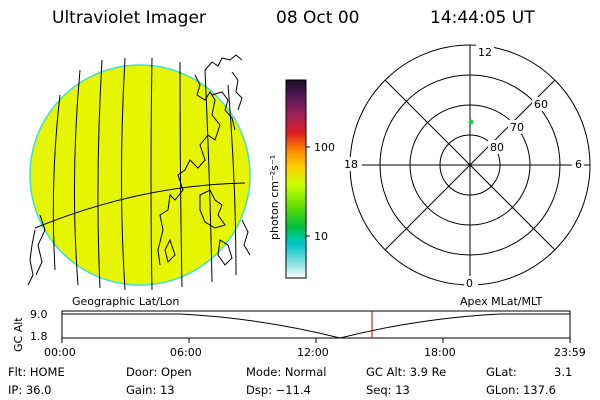 This screenshot has width=600, height=400. I want to click on mlt-label-6: 6, so click(578, 164).